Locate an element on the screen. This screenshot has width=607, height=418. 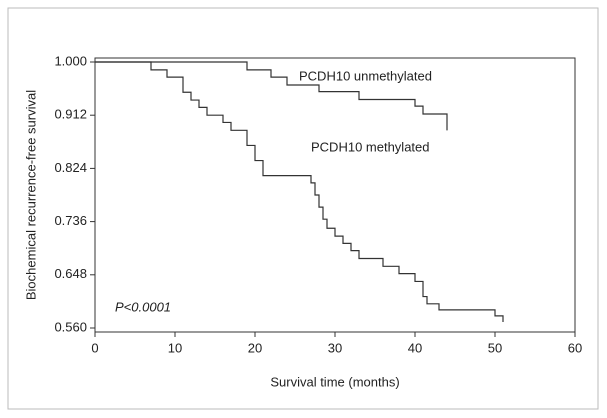
x-tick-label: 10 is located at coordinates (175, 347).